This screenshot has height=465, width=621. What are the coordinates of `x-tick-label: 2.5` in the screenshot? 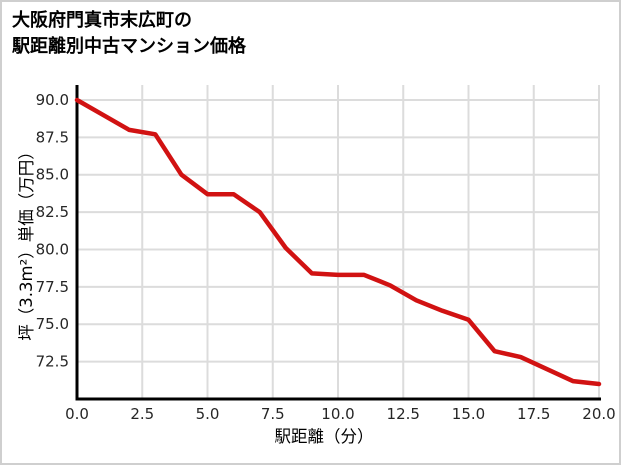 It's located at (142, 414).